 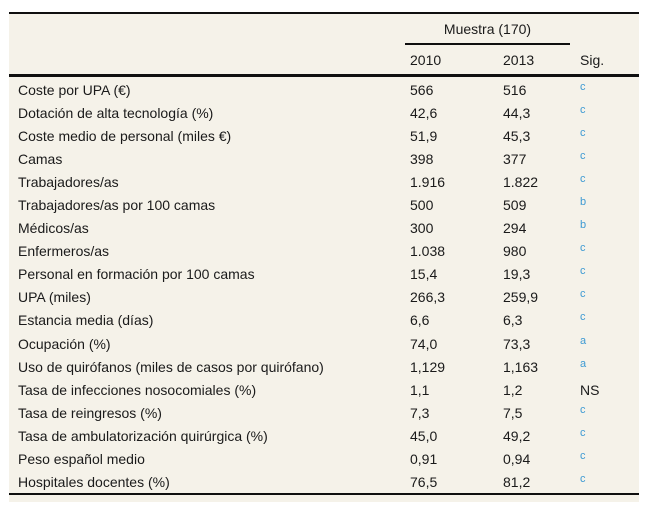 I want to click on column-group-header: Muestra (170), so click(x=487, y=29).